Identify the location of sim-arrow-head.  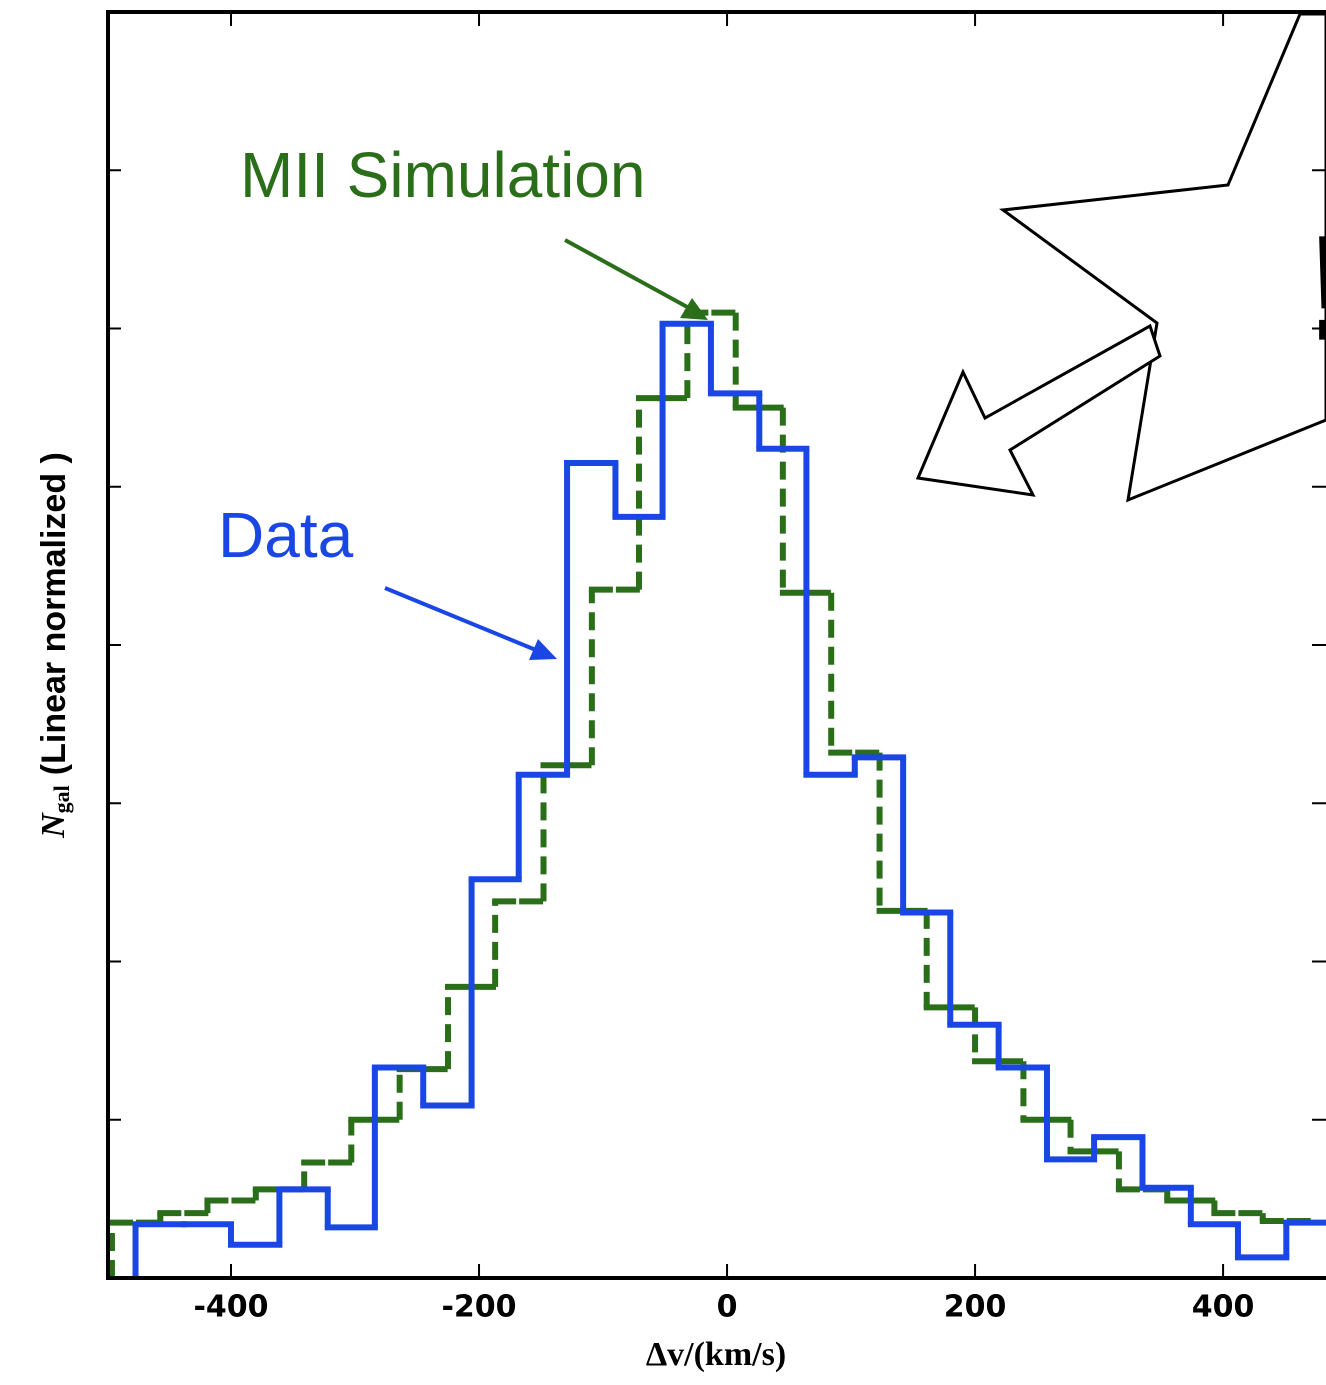
(694, 309).